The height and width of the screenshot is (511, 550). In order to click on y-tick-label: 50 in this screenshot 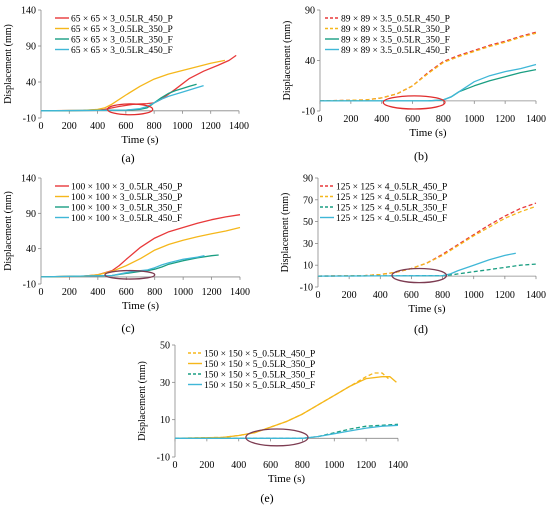, I will do `click(165, 346)`.